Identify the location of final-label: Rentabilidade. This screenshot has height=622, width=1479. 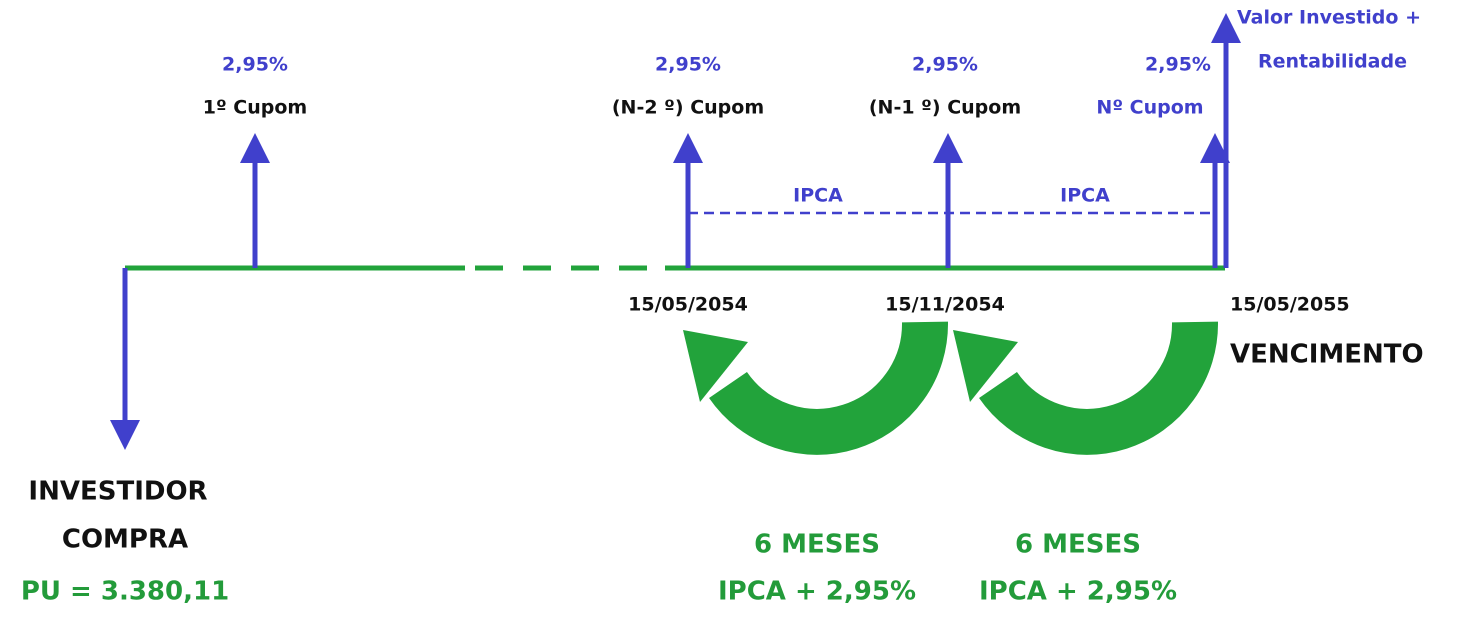
(1332, 62).